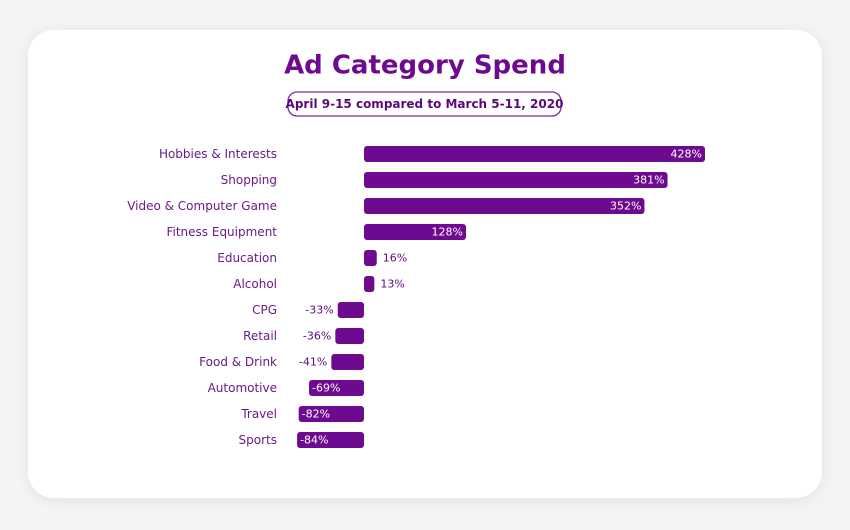 Image resolution: width=850 pixels, height=530 pixels. I want to click on value-label: -33%, so click(319, 310).